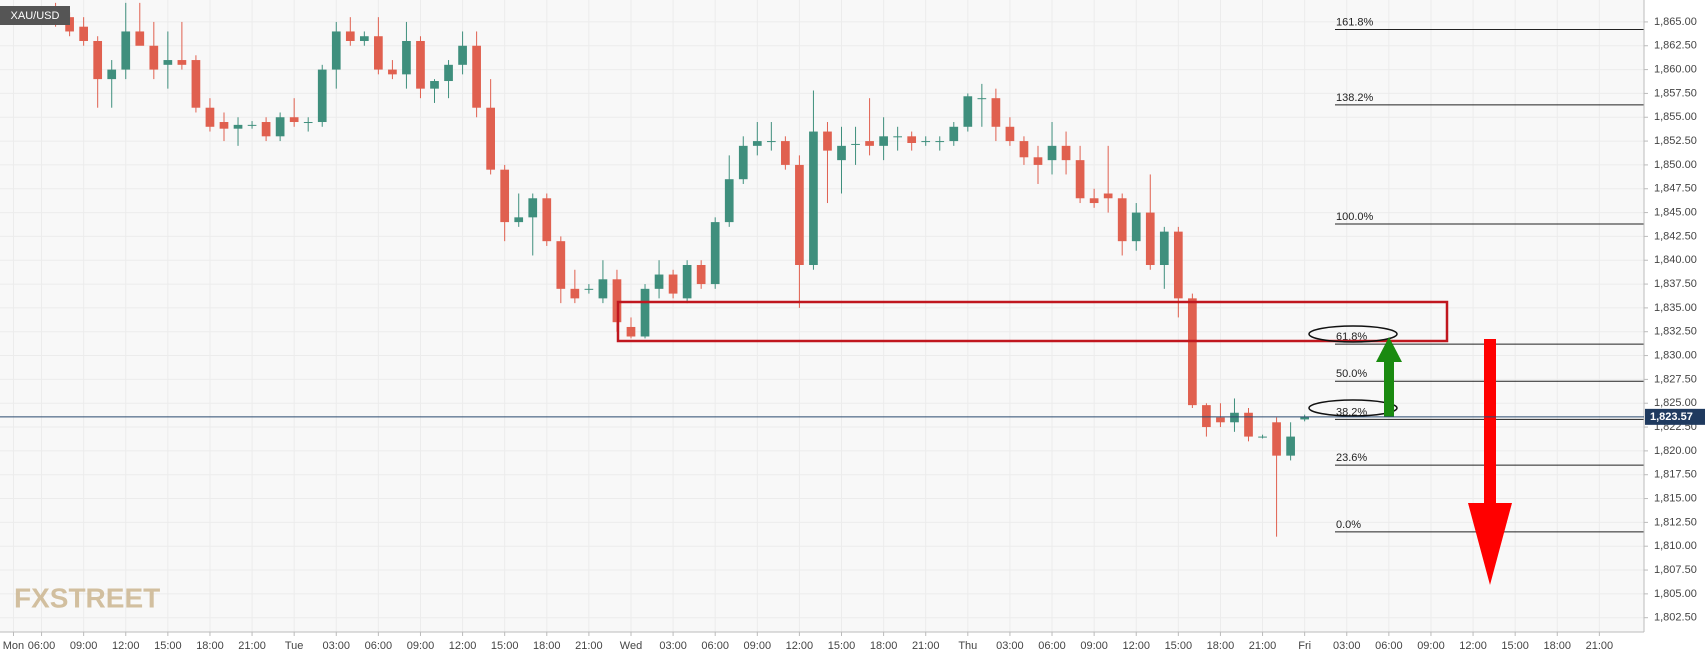  Describe the element at coordinates (87, 597) in the screenshot. I see `watermark: FXSTREET` at that location.